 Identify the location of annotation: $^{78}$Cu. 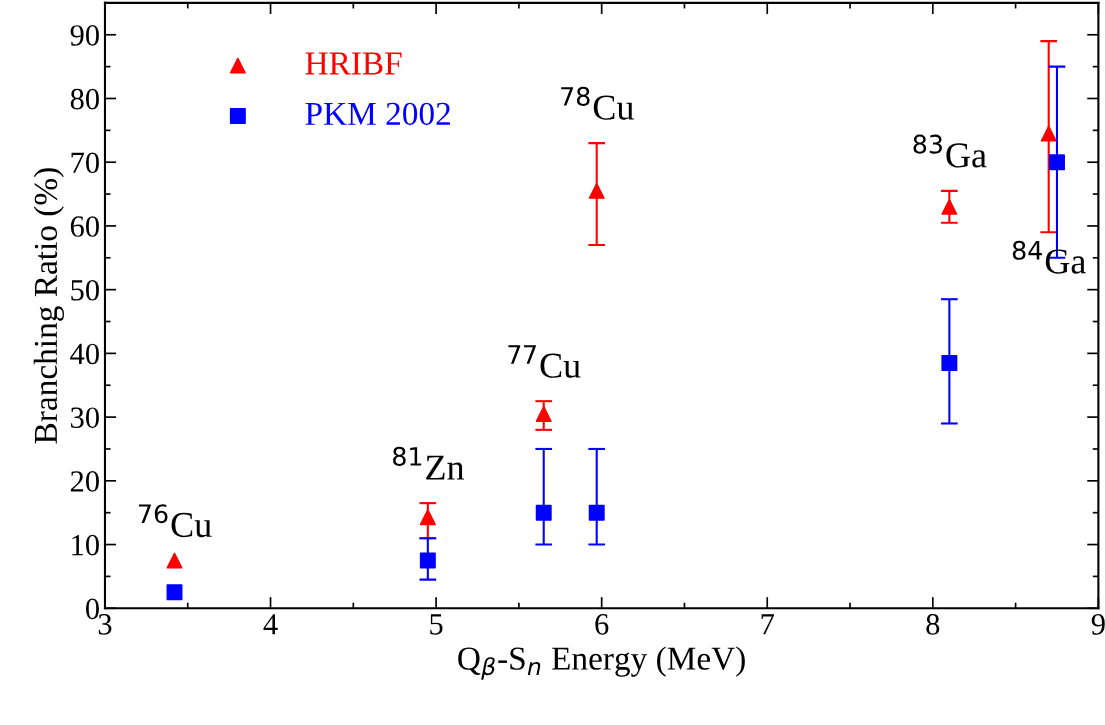
(597, 103).